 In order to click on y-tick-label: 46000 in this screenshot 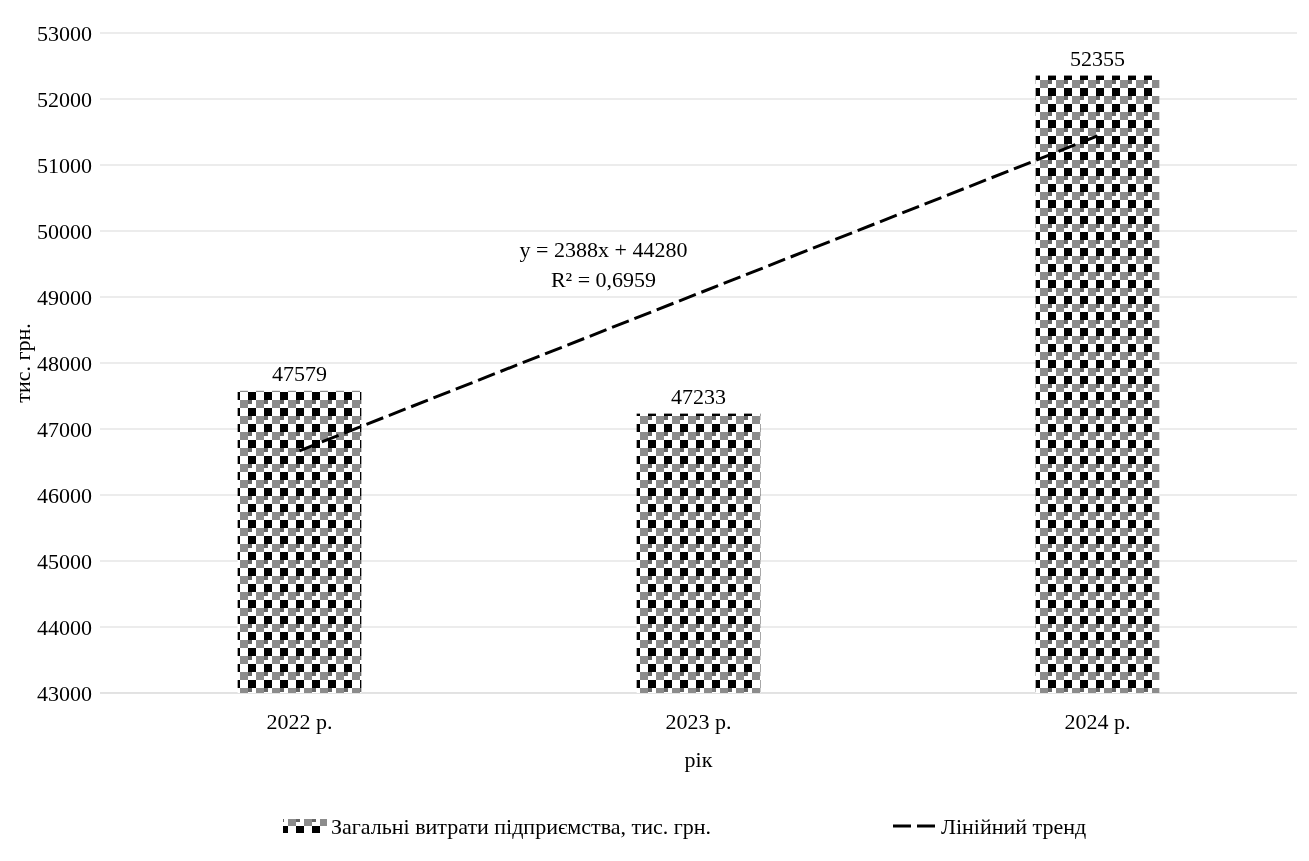, I will do `click(64, 495)`.